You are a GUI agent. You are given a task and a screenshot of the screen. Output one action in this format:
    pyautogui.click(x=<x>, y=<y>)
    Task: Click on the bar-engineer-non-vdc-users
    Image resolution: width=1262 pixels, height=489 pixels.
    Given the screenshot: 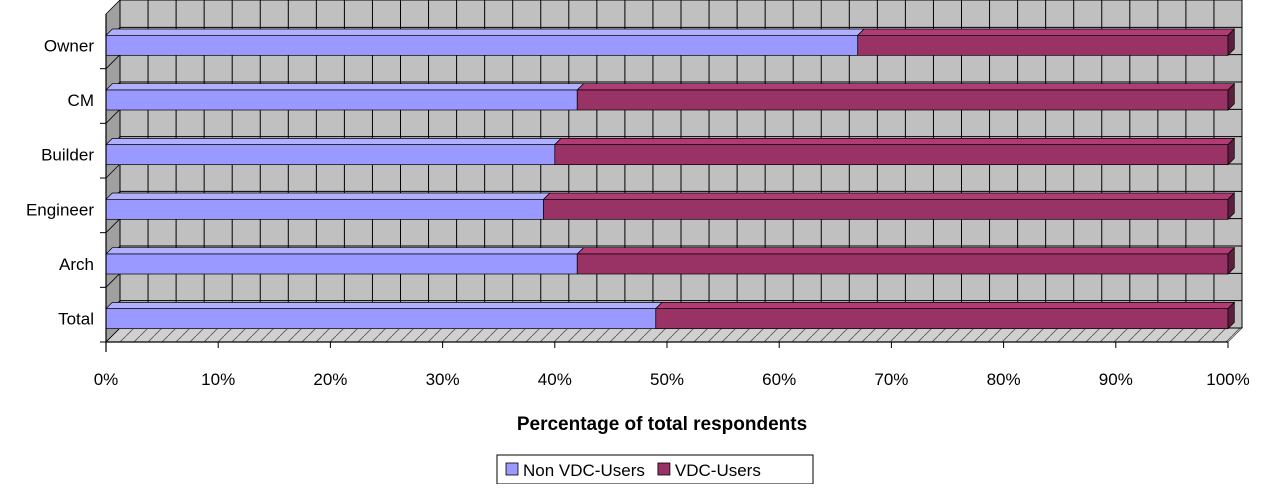 What is the action you would take?
    pyautogui.click(x=328, y=206)
    